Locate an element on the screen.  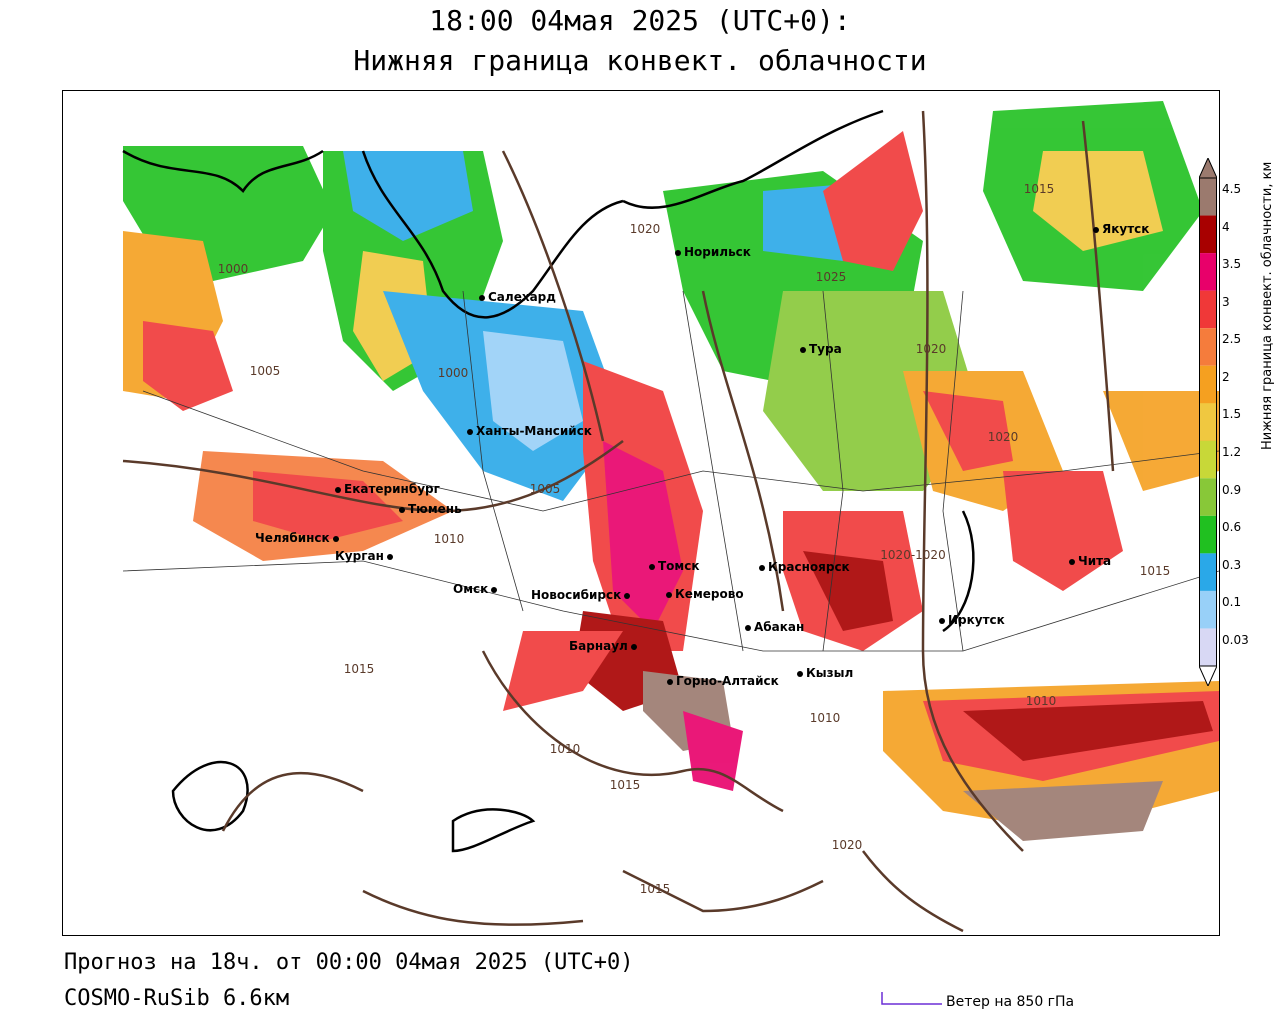
colorbar-tick-label: 3 is located at coordinates (1226, 301).